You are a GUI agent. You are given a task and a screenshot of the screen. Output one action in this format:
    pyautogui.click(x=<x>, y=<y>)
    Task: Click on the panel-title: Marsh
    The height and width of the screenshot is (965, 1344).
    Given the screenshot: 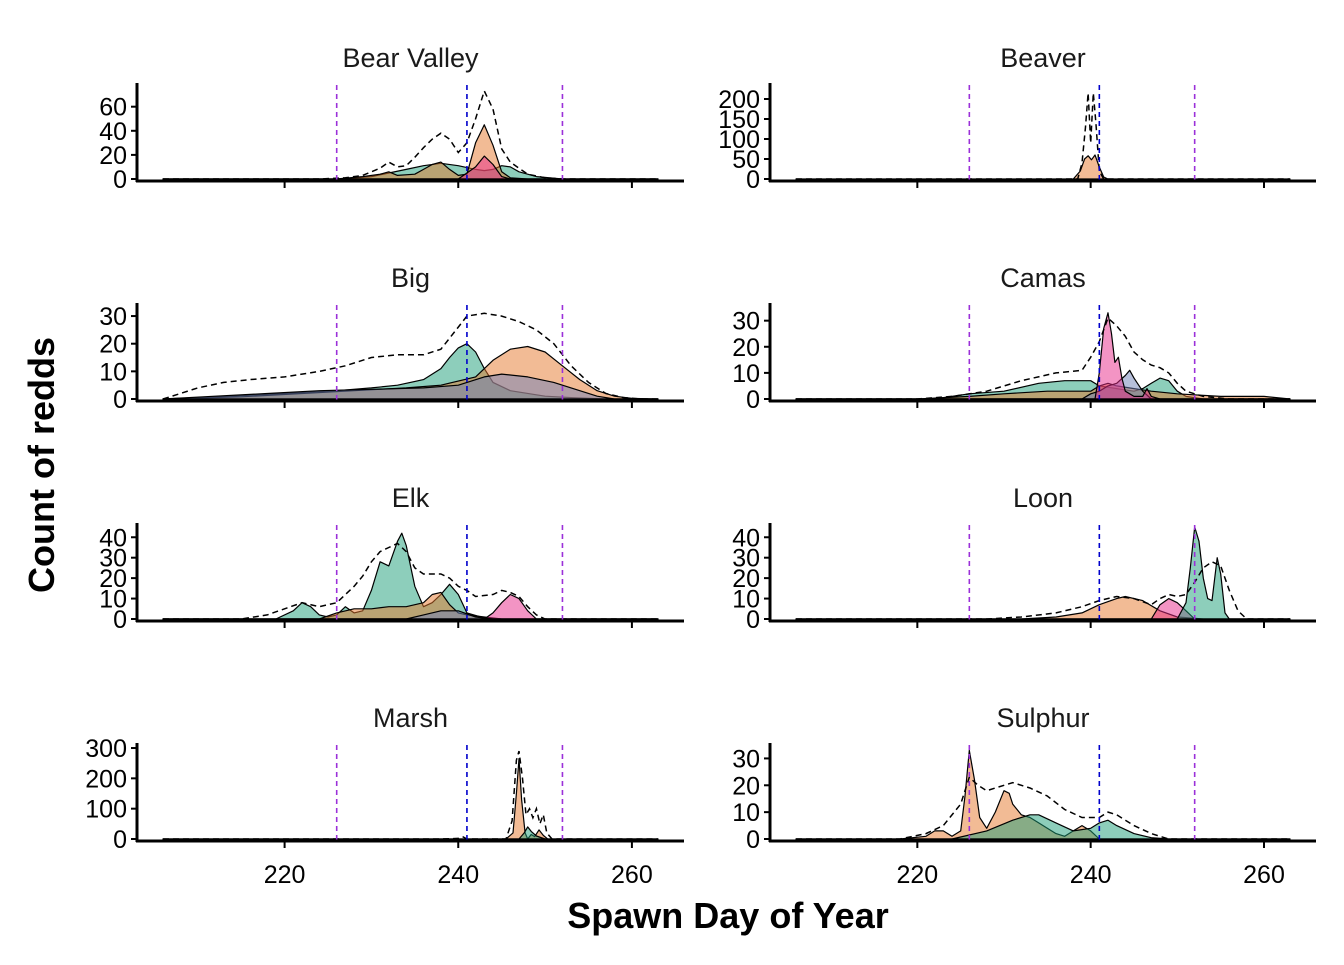 What is the action you would take?
    pyautogui.click(x=410, y=718)
    